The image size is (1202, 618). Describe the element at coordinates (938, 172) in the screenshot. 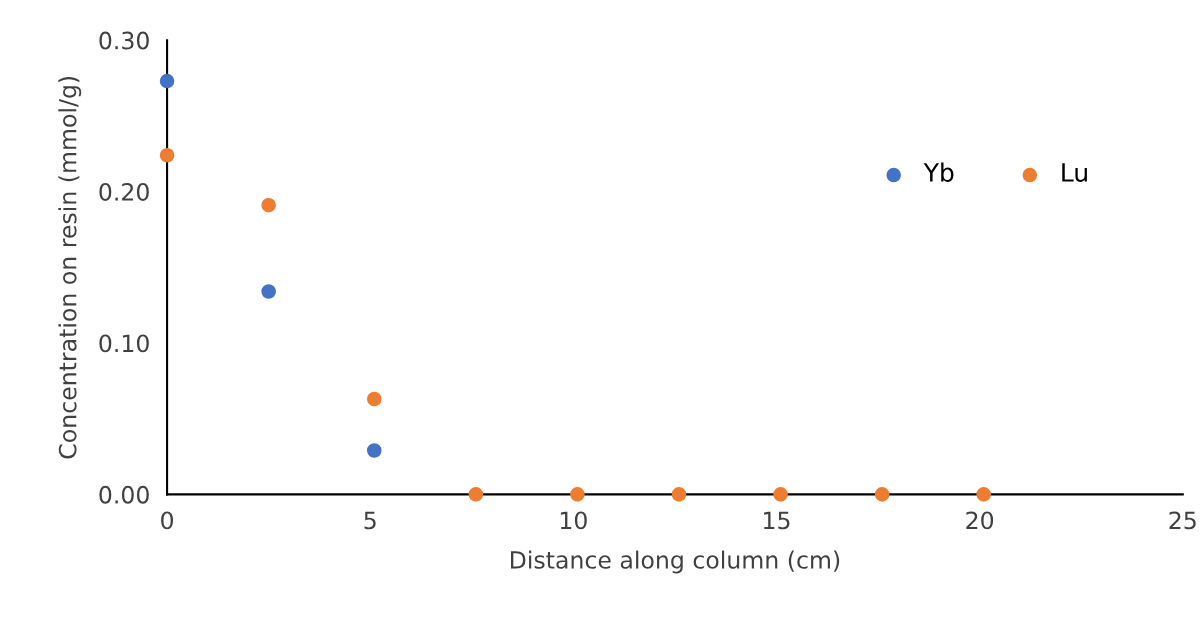

I see `legend-label: Yb` at that location.